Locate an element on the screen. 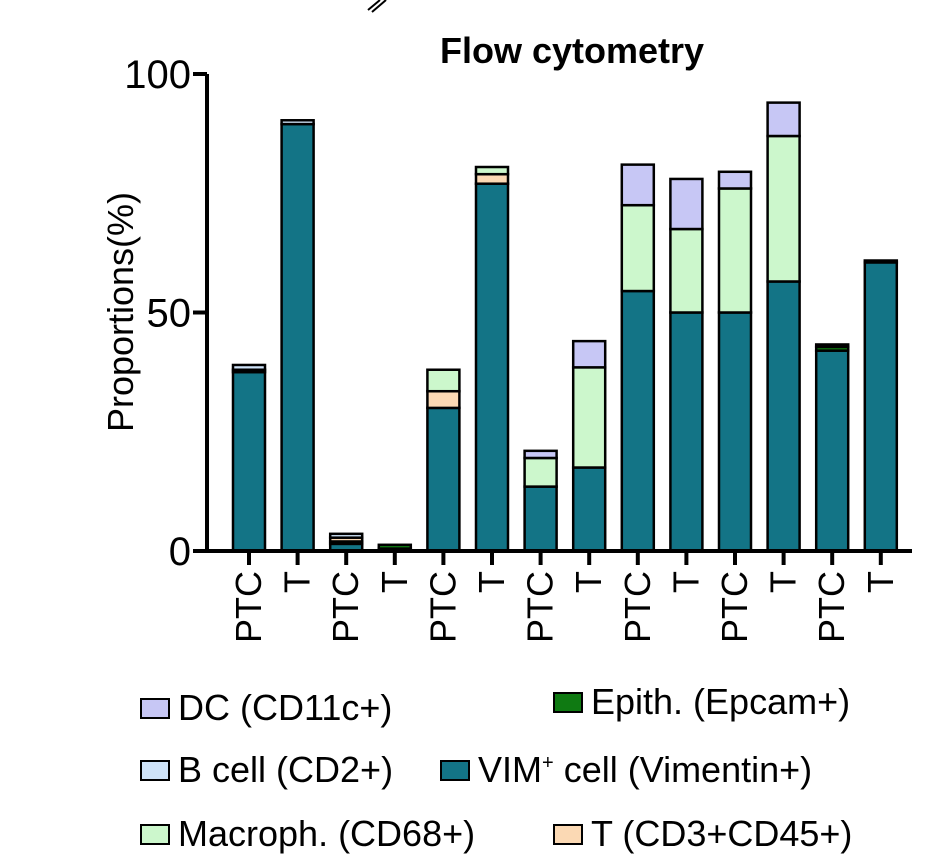 This screenshot has height=854, width=938. x-tick-label-4: T is located at coordinates (394, 582).